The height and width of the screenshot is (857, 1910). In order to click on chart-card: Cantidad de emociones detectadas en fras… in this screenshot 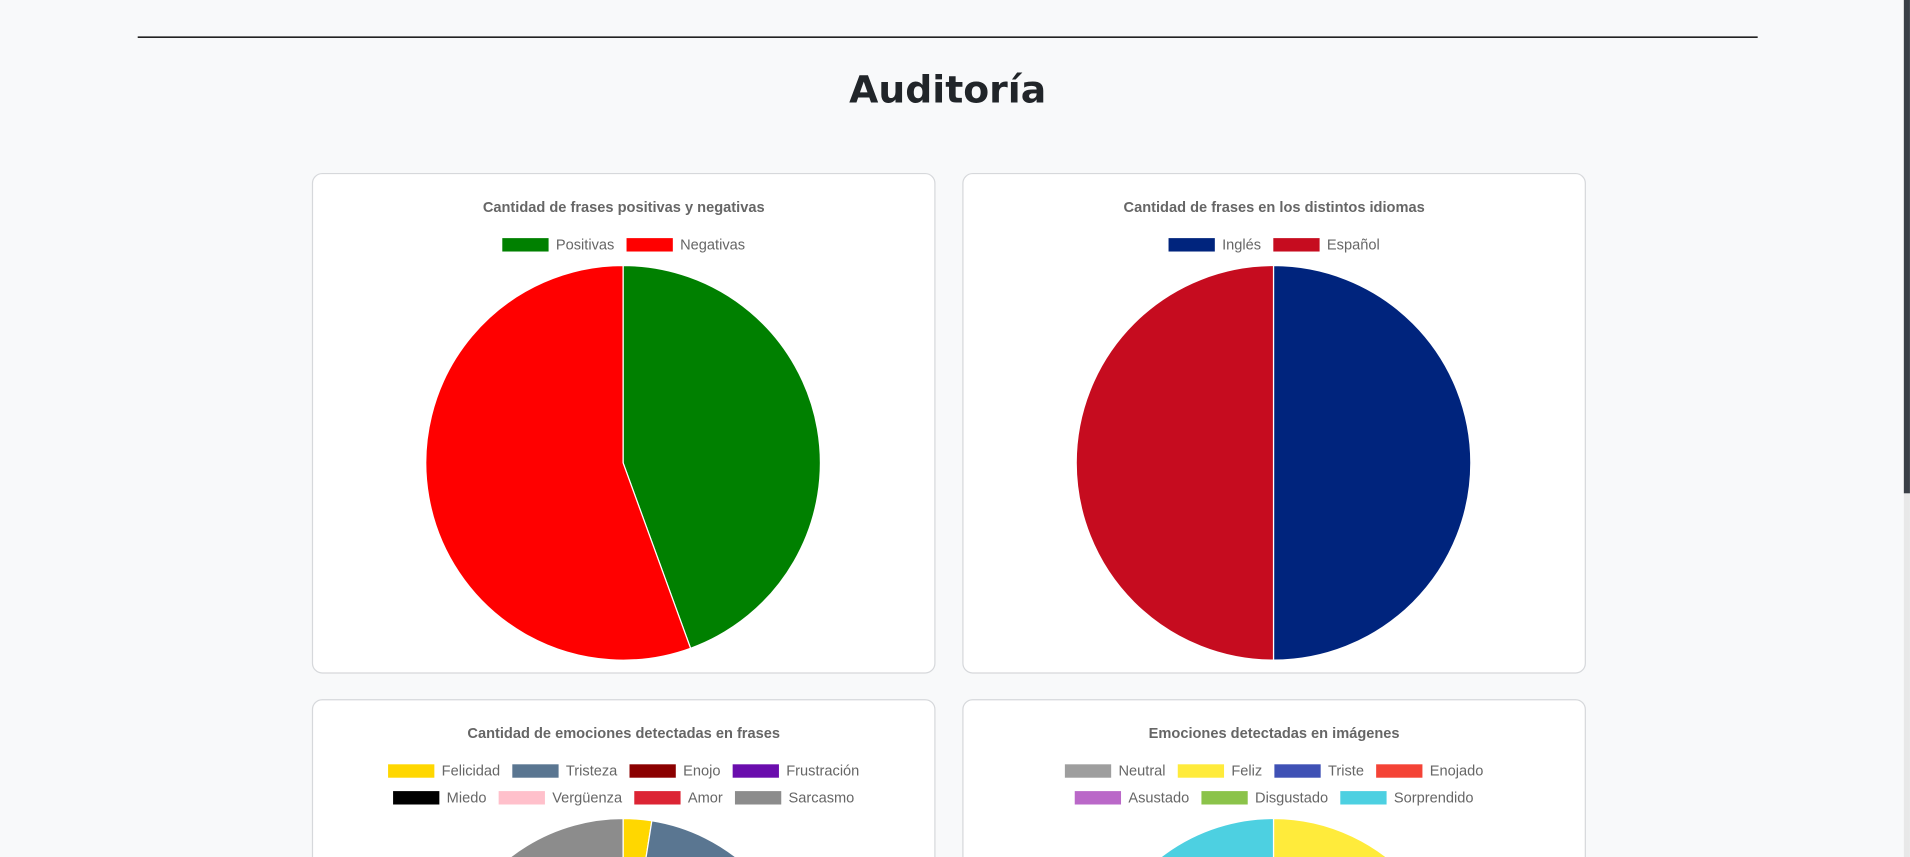, I will do `click(623, 778)`.